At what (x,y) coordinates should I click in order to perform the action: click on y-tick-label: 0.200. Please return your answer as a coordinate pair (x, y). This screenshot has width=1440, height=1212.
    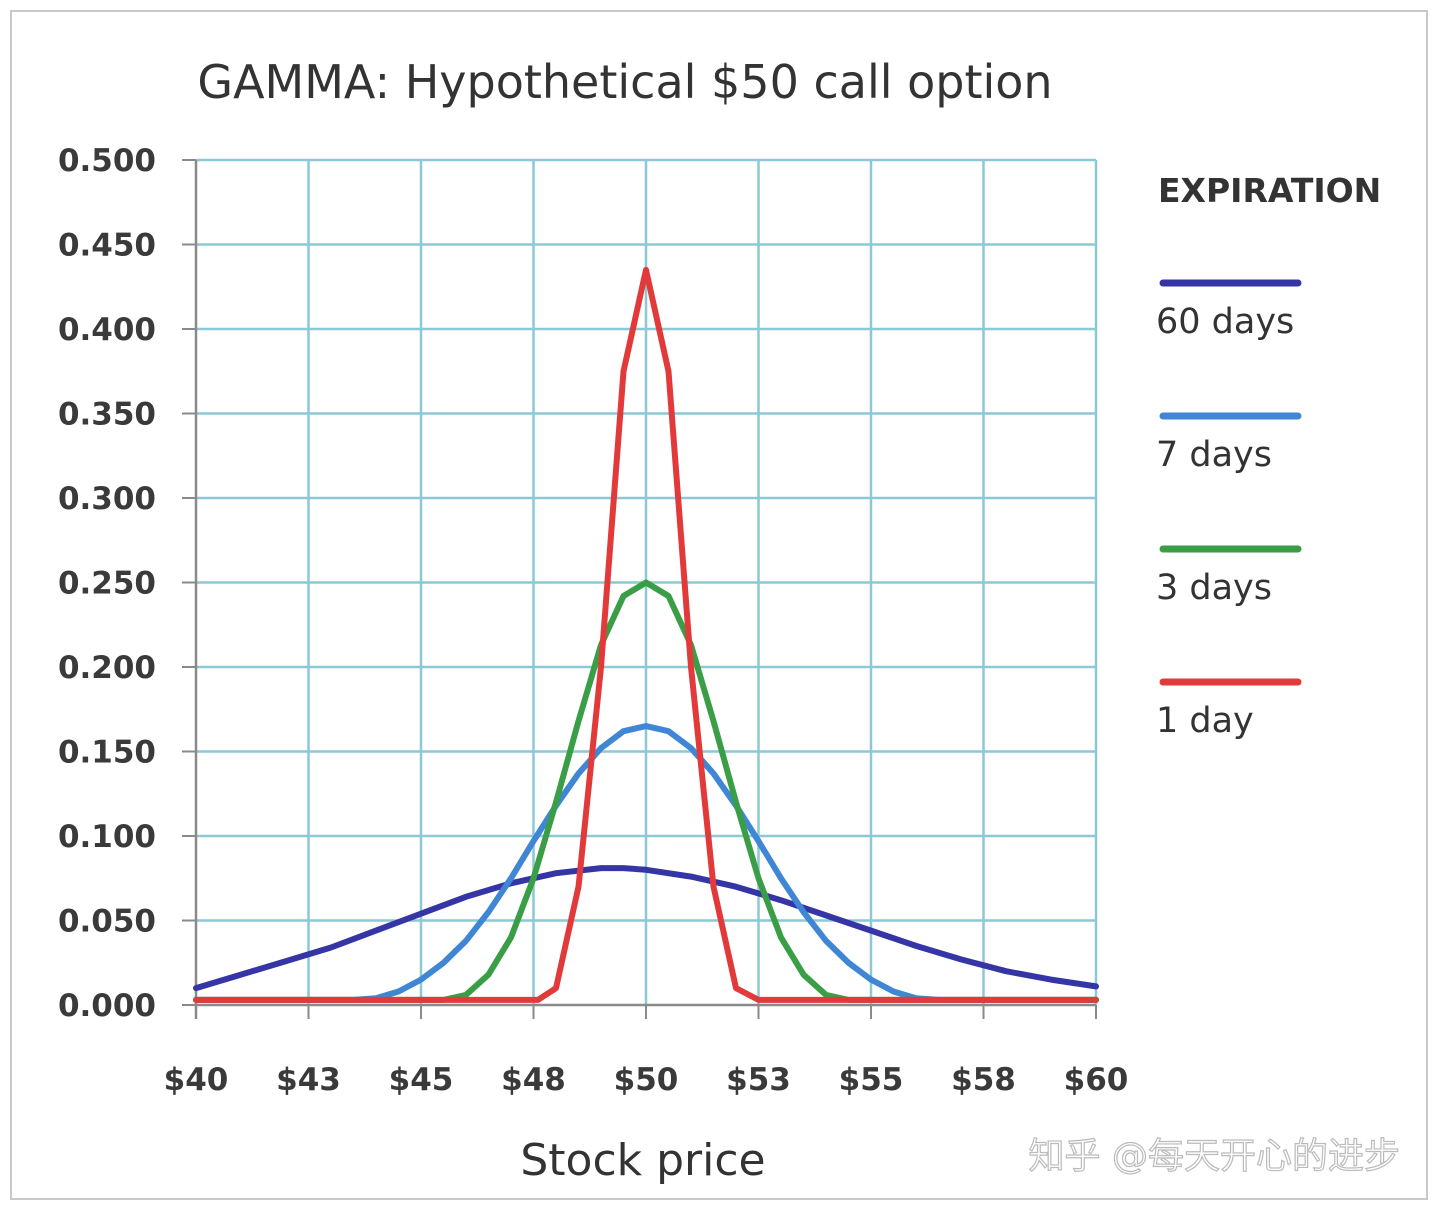
    Looking at the image, I should click on (107, 668).